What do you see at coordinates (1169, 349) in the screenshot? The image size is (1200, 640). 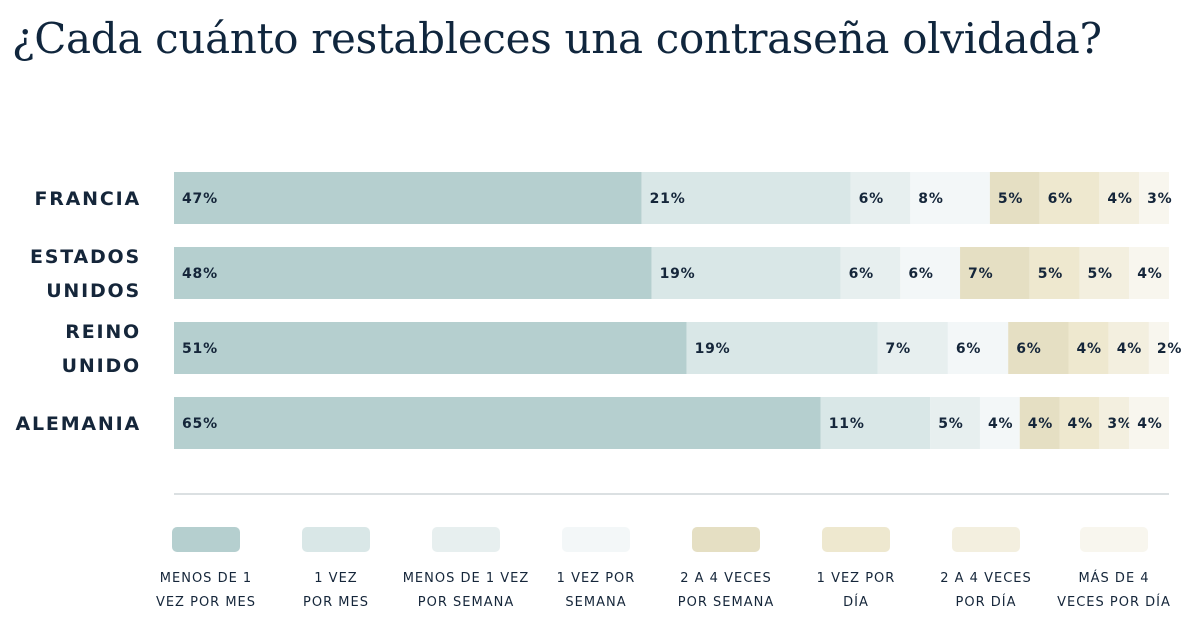 I see `data-label: 2%` at bounding box center [1169, 349].